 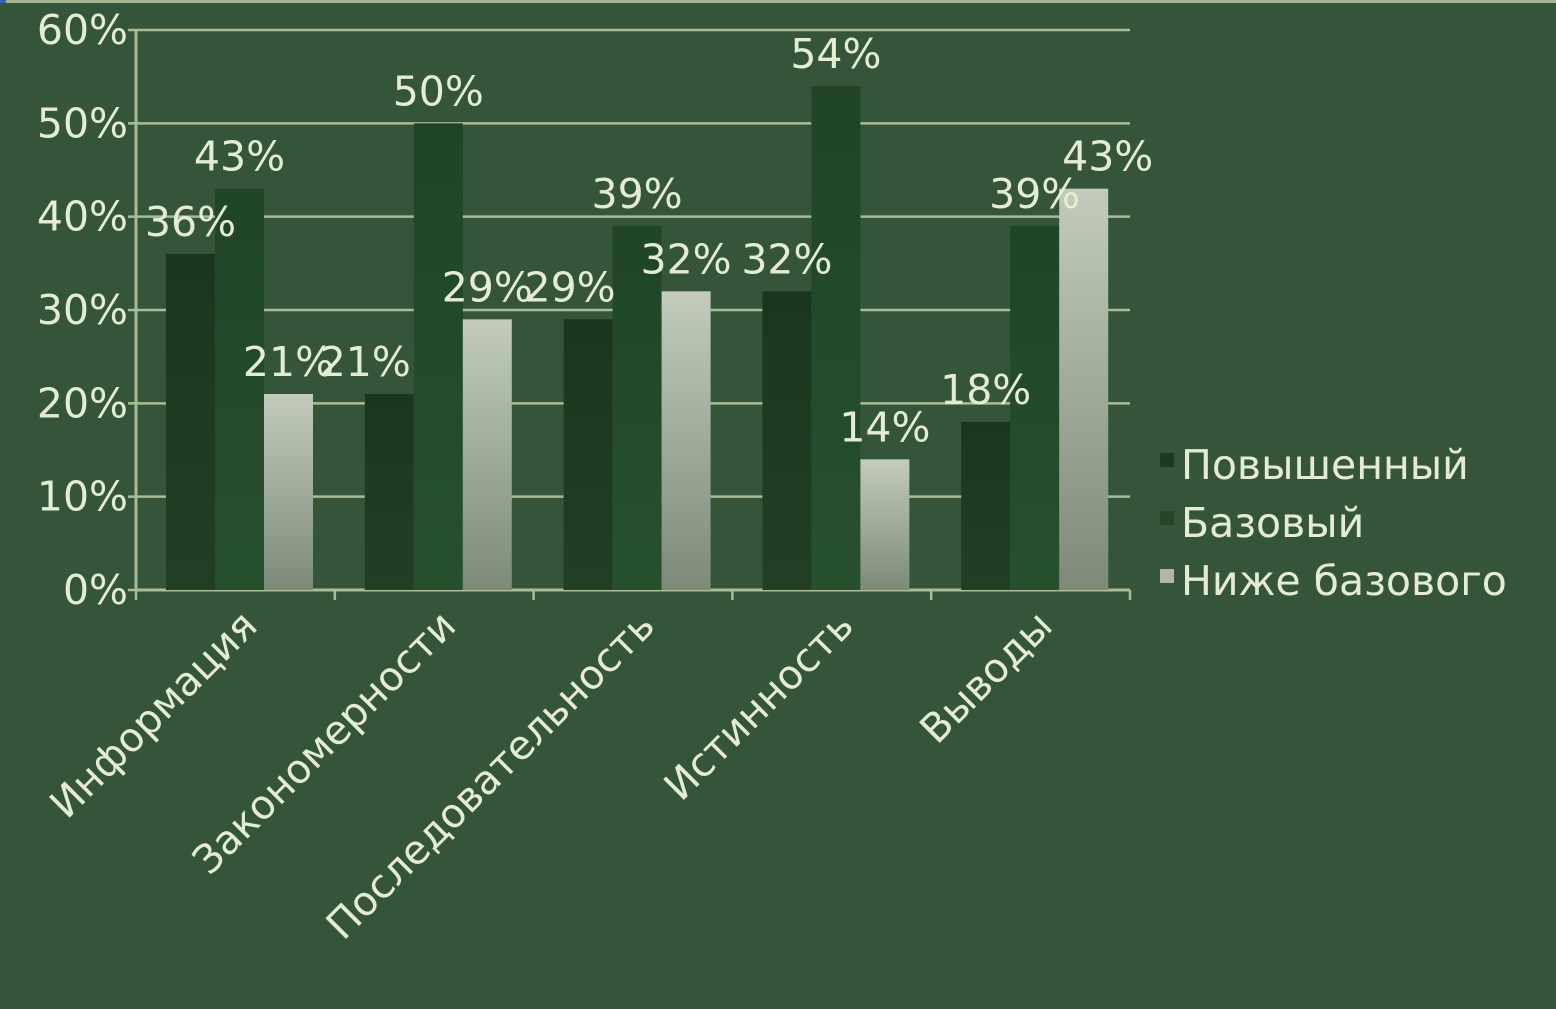 I want to click on data-label: 18%, so click(x=985, y=390).